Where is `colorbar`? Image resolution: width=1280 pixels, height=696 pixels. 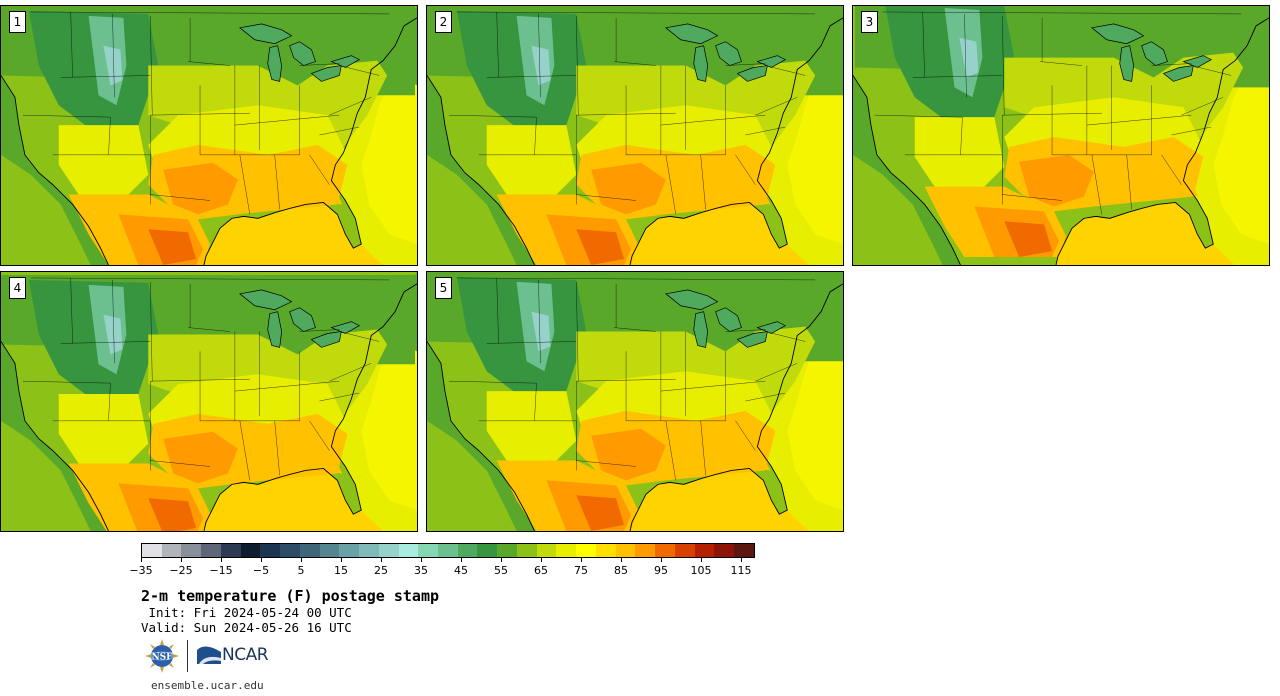
colorbar is located at coordinates (448, 550).